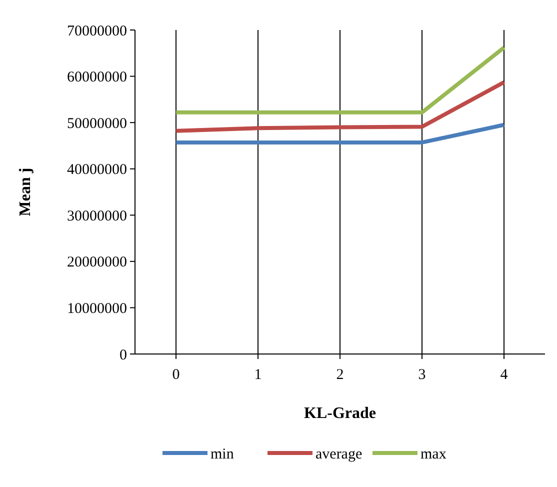 The width and height of the screenshot is (557, 487). I want to click on x-tick-label: 2, so click(340, 375).